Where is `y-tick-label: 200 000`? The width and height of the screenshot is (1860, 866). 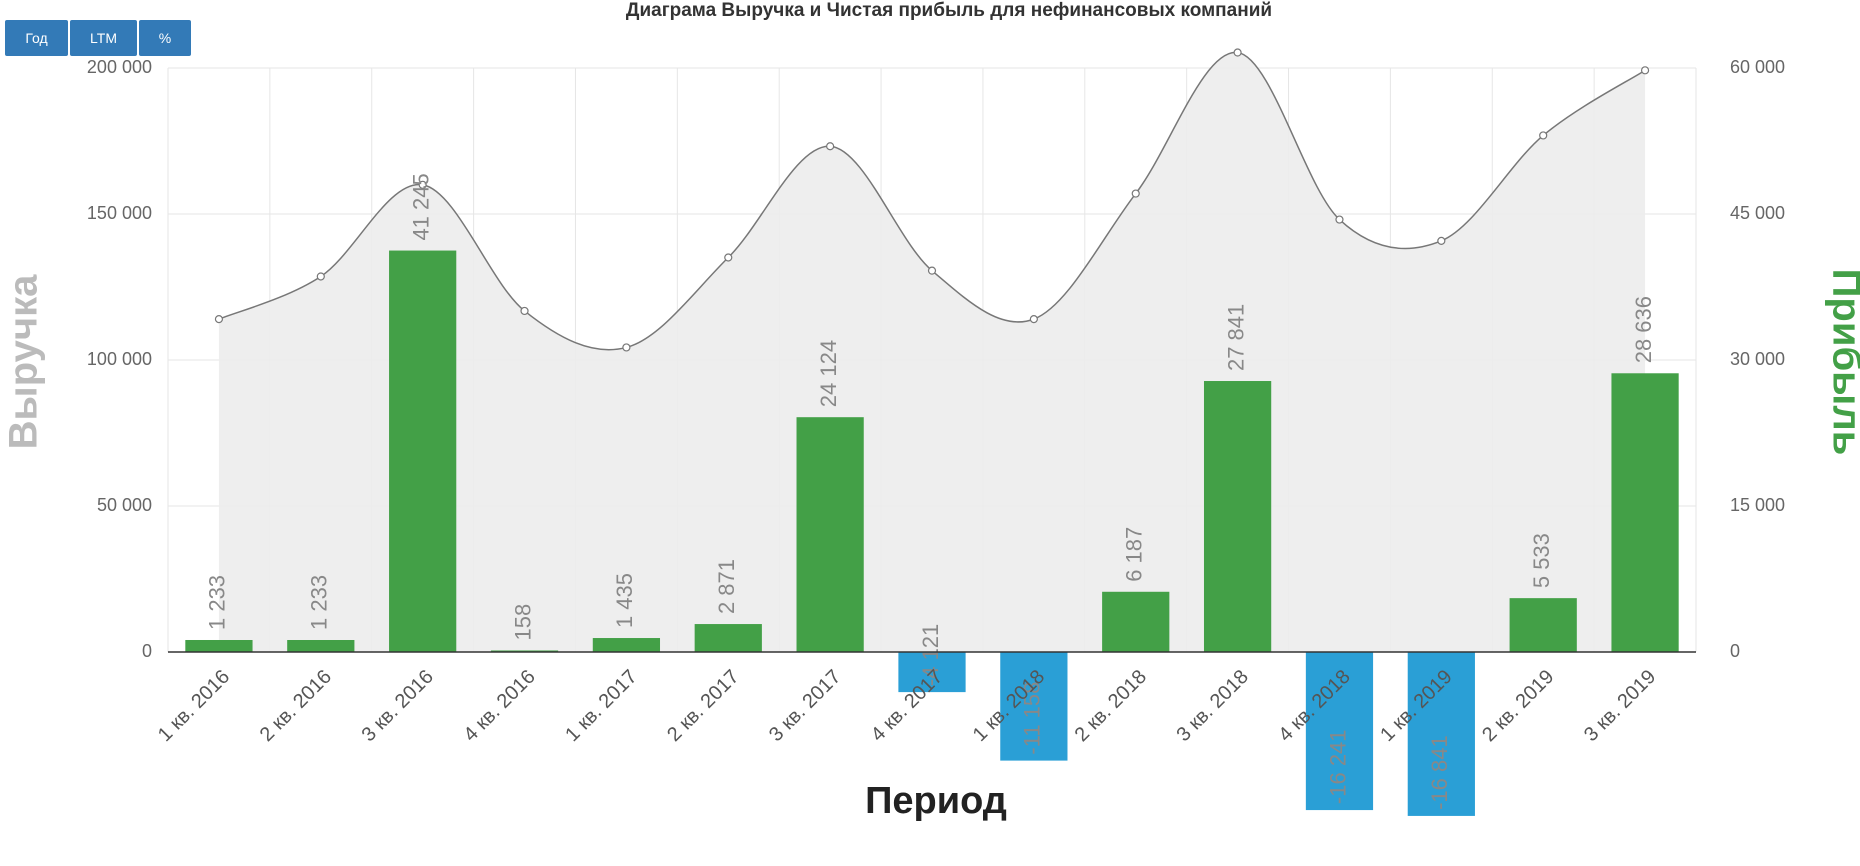
y-tick-label: 200 000 is located at coordinates (119, 67).